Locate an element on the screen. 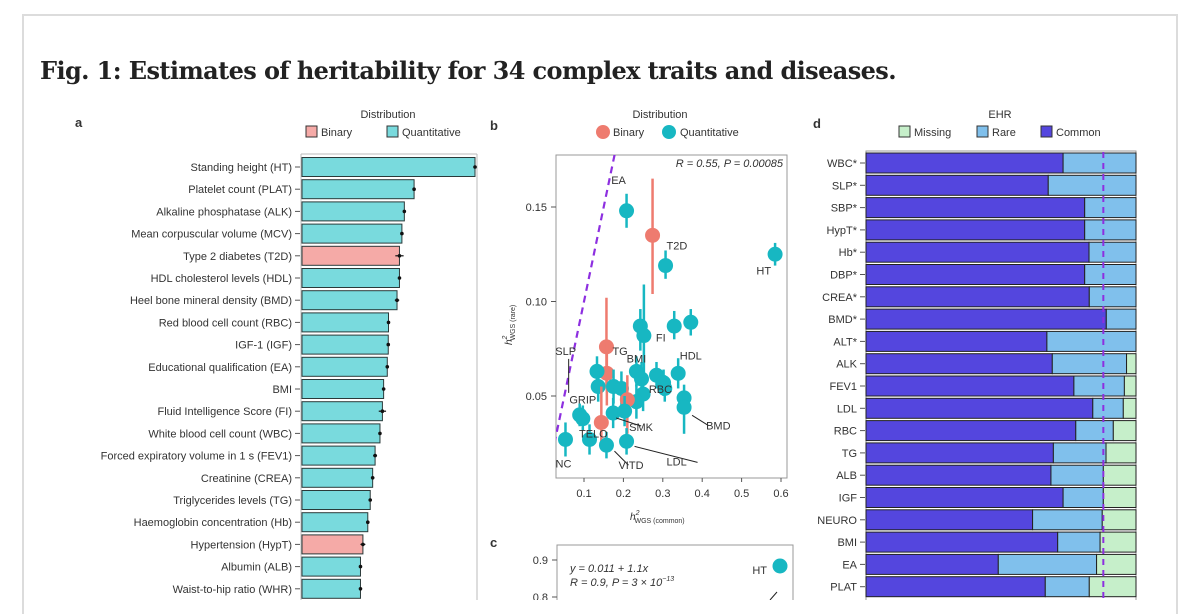 This screenshot has height=614, width=1200. category-label: SLP* is located at coordinates (845, 186).